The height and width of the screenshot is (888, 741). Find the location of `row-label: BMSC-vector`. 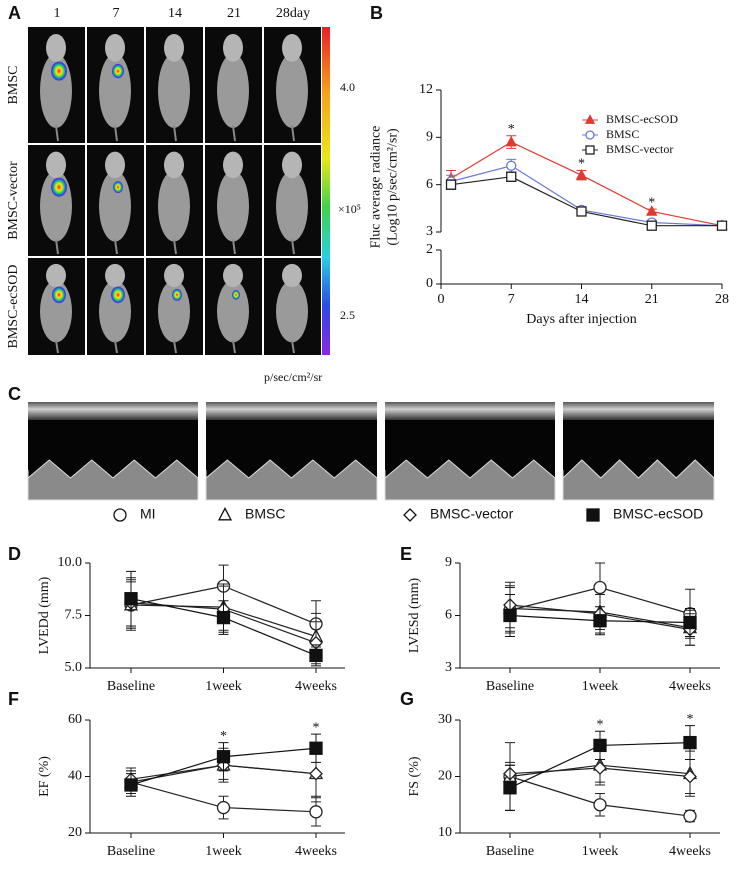

row-label: BMSC-vector is located at coordinates (13, 200).